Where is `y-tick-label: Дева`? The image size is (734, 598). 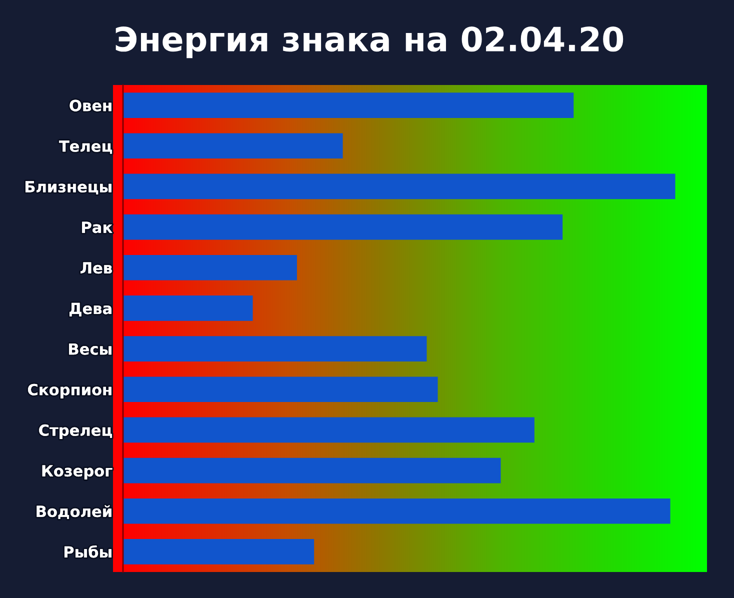
y-tick-label: Дева is located at coordinates (91, 309).